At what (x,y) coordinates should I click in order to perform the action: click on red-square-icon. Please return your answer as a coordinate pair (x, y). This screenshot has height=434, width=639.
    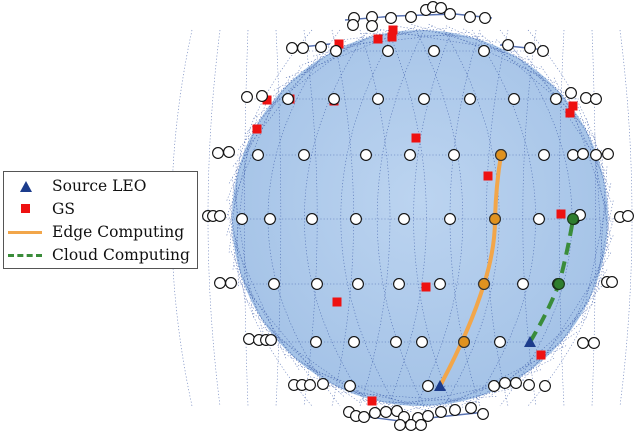
    Looking at the image, I should click on (25, 208).